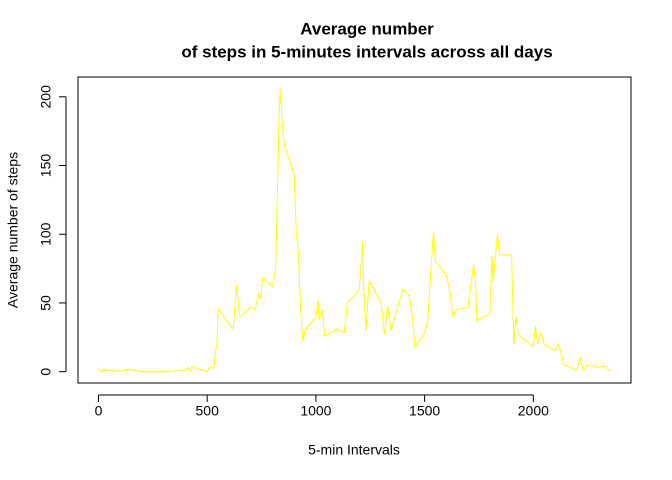 This screenshot has height=480, width=672. What do you see at coordinates (424, 411) in the screenshot?
I see `x-tick-label: 1500` at bounding box center [424, 411].